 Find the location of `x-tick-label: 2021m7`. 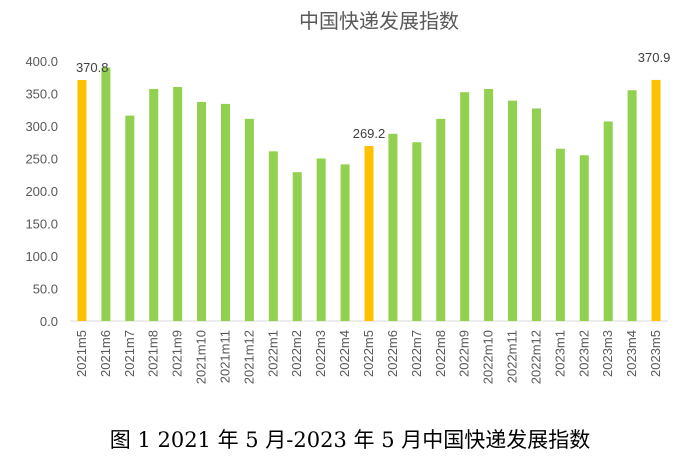

x-tick-label: 2021m7 is located at coordinates (129, 353).